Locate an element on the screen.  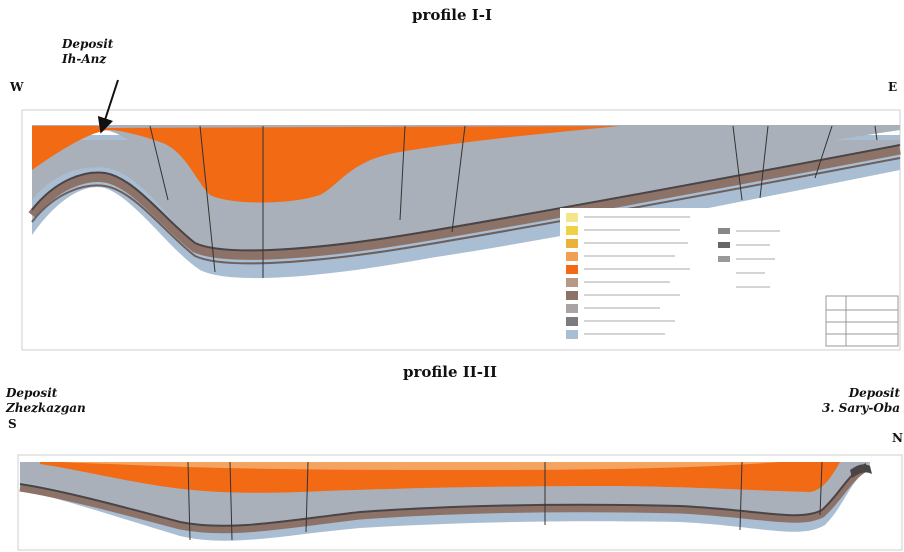
profile2-deposit-left-line1: Deposit is located at coordinates (32, 393).